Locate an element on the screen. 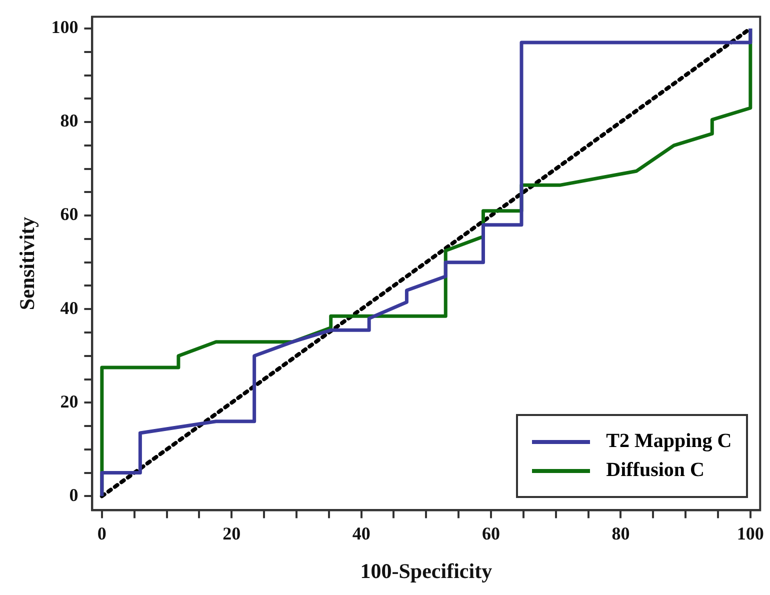 This screenshot has width=770, height=595. y-tick-label: 80 is located at coordinates (69, 120).